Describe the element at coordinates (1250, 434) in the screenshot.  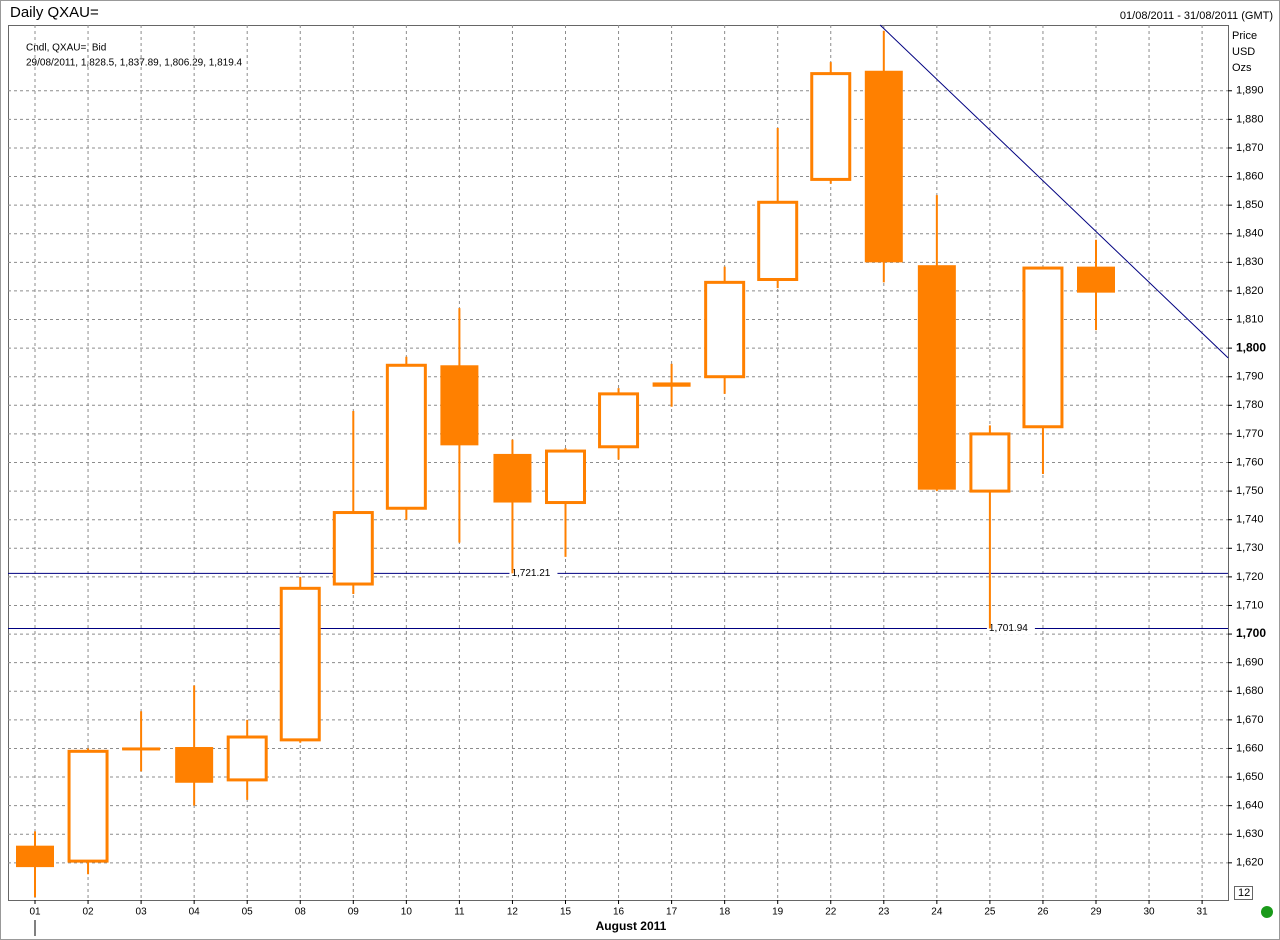
I see `y-tick-label: 1,770` at that location.